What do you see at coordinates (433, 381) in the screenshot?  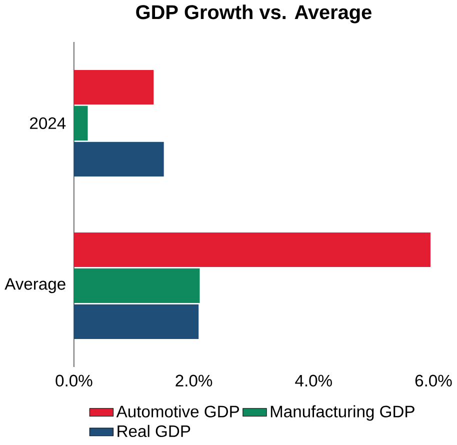 I see `x-tick-label: 6.0%` at bounding box center [433, 381].